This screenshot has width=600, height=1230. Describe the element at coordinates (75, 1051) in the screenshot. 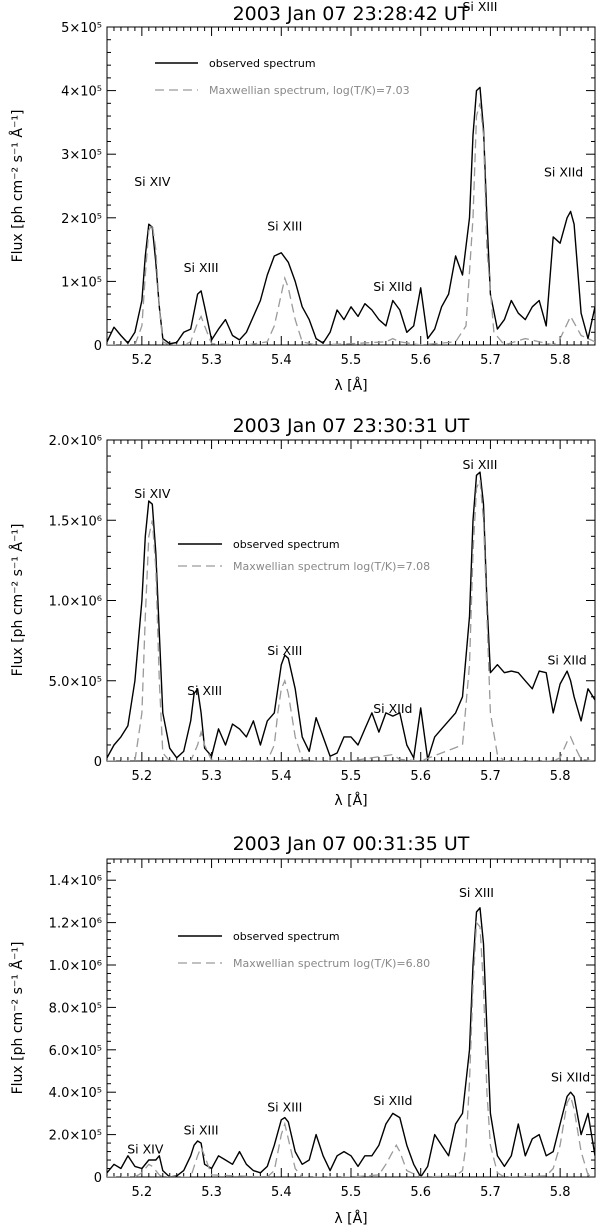

I see `y-tick-label: 6.0×10⁵` at that location.